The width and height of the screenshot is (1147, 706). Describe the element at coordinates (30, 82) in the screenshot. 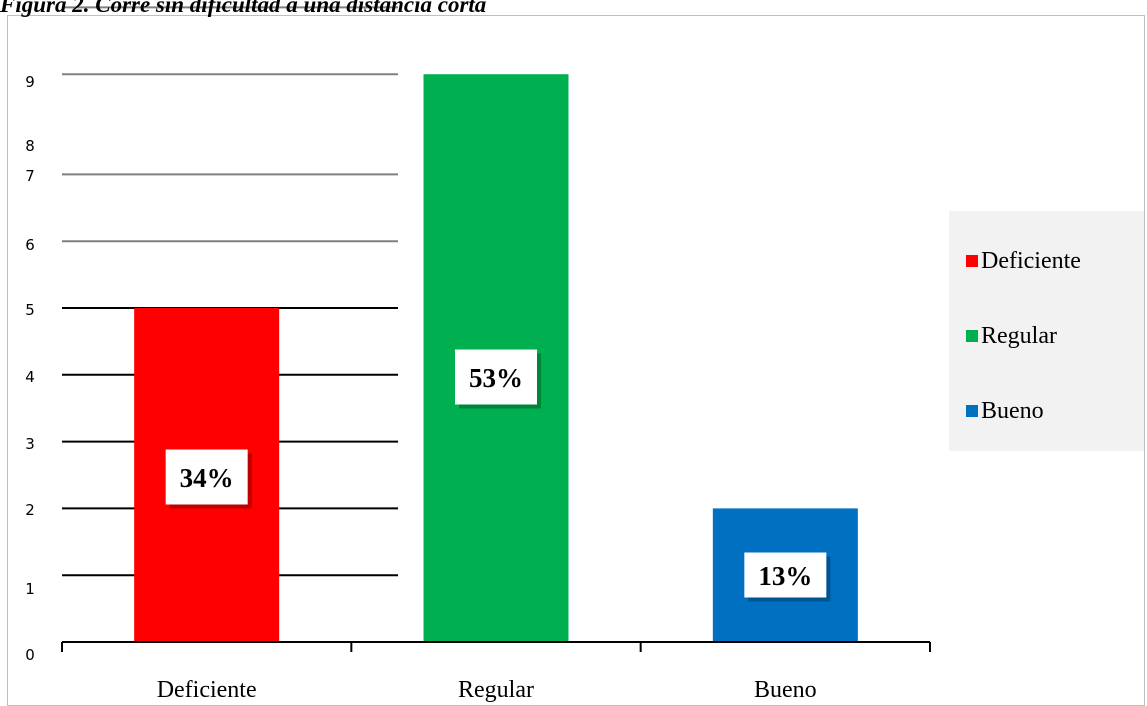

I see `y-tick-label: 9` at that location.